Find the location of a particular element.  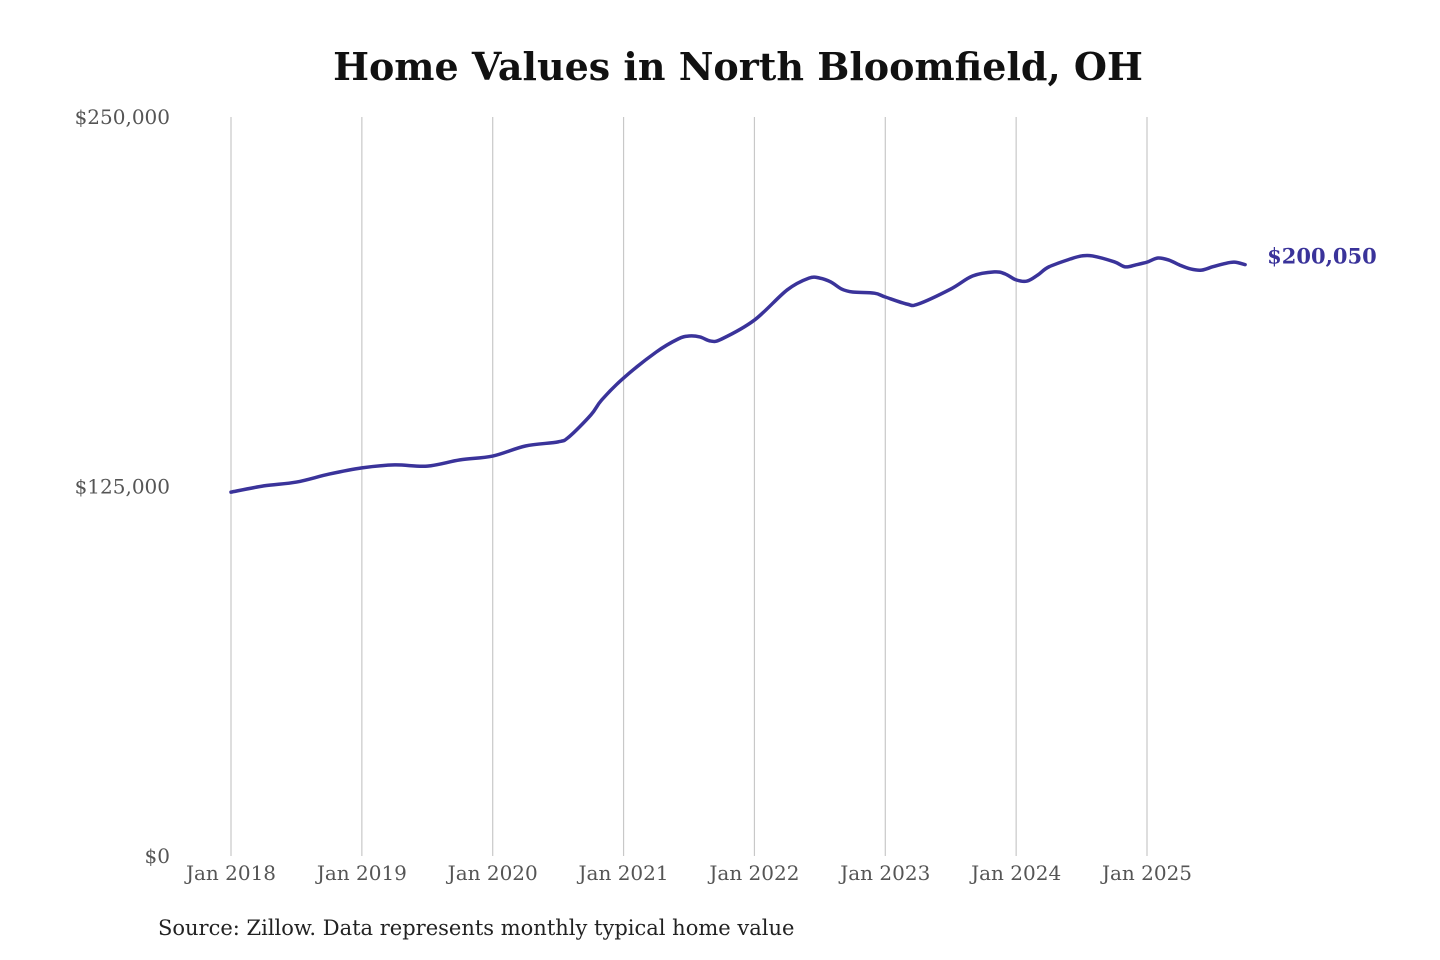

y-tick-label: $125,000 is located at coordinates (122, 487).